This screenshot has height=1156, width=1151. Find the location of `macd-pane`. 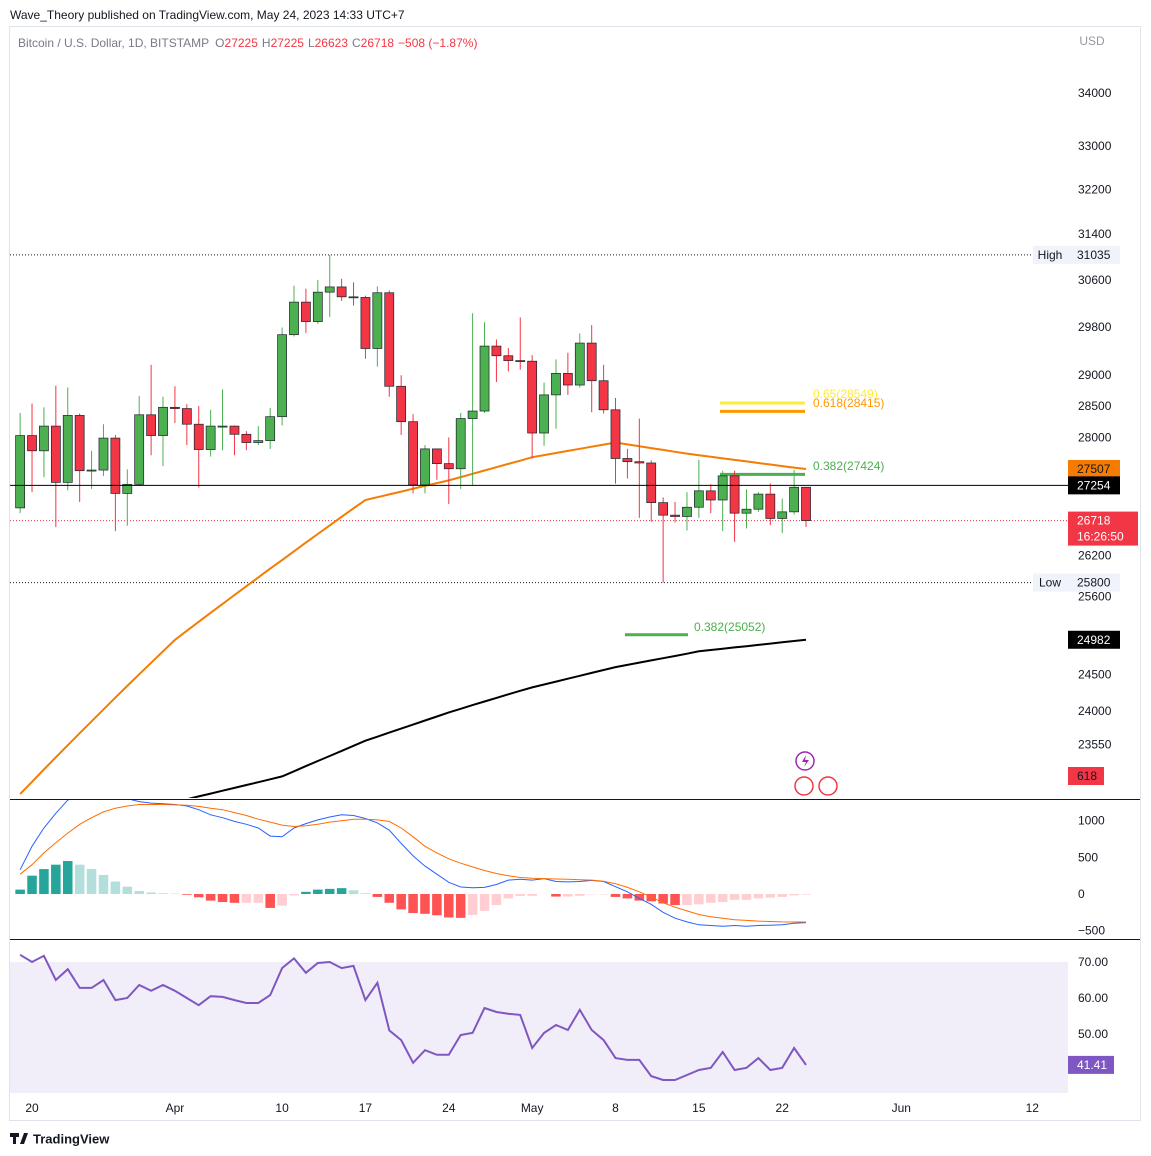

macd-pane is located at coordinates (413, 863).